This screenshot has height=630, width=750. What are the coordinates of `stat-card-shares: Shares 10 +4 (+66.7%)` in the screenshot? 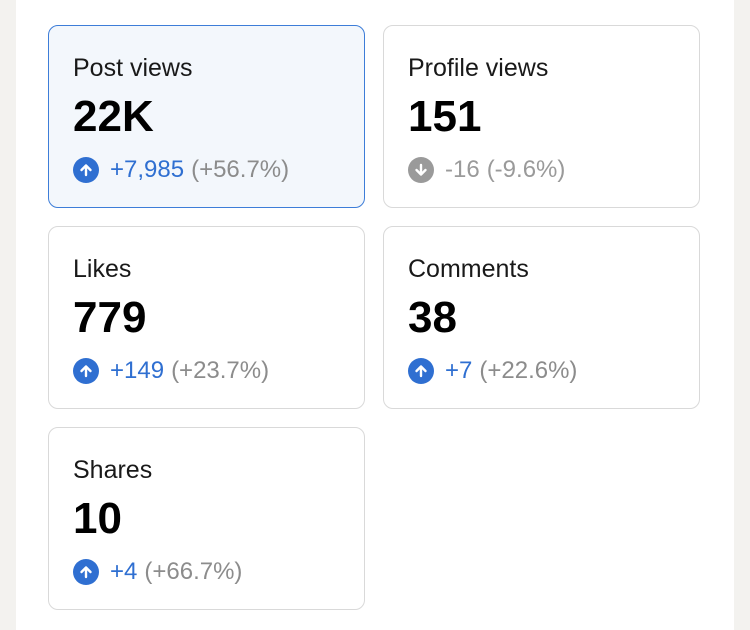 It's located at (206, 518).